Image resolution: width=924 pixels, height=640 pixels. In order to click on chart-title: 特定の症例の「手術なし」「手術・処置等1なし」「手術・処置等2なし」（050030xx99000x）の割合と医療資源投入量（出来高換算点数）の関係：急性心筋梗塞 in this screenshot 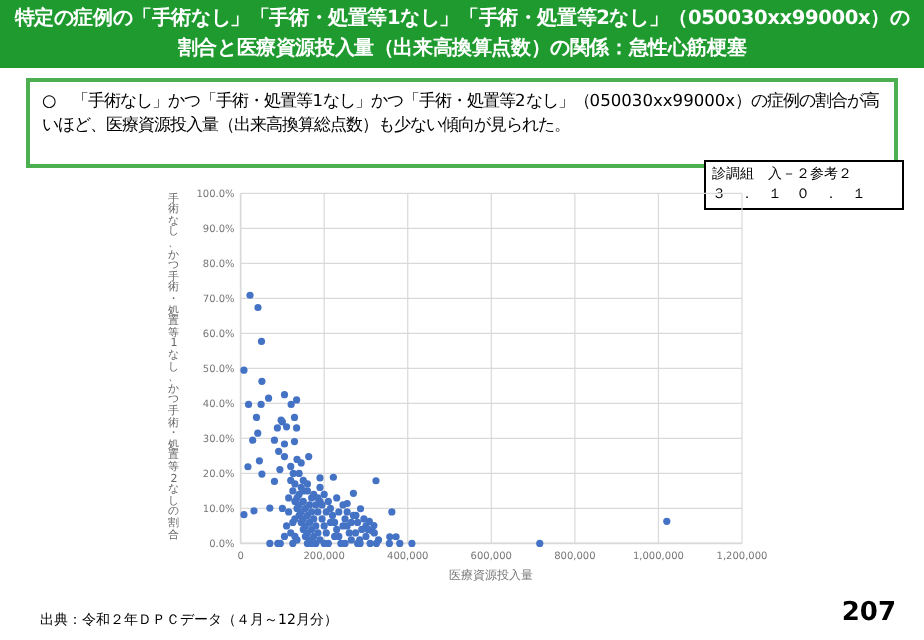, I will do `click(462, 34)`.